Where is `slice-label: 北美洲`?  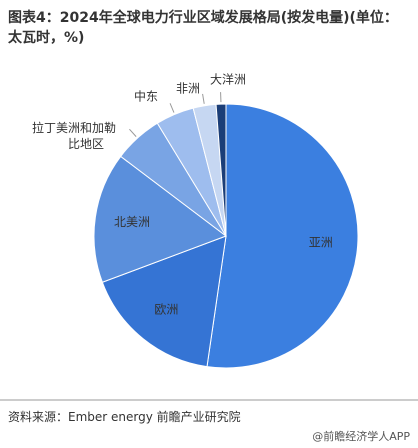 slice-label: 北美洲 is located at coordinates (132, 222).